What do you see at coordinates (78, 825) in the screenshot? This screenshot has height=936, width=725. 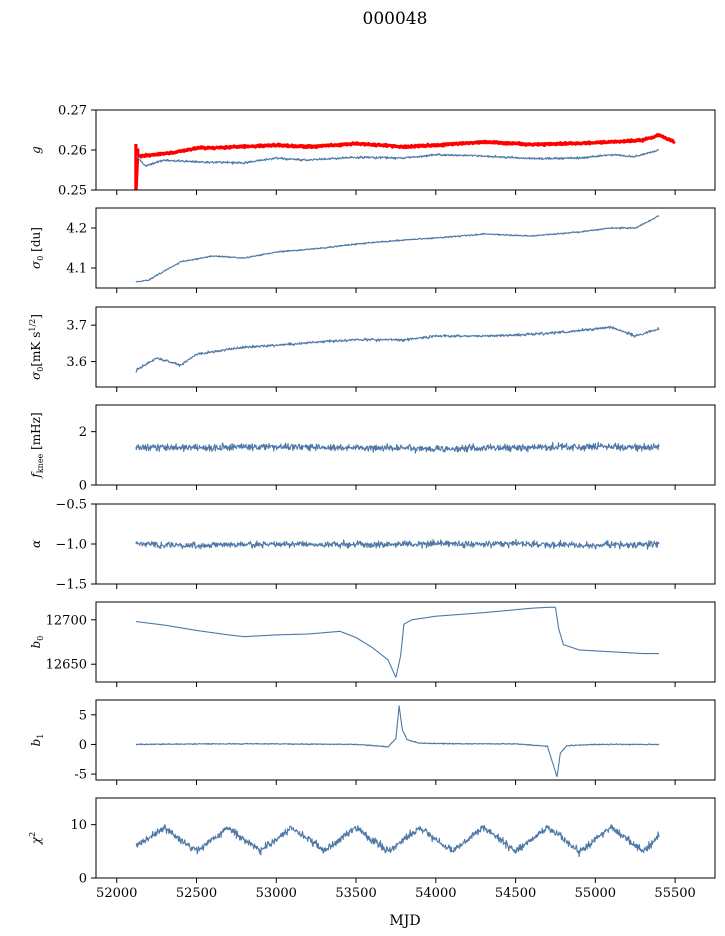 I see `y-tick-label-8-2: 10` at bounding box center [78, 825].